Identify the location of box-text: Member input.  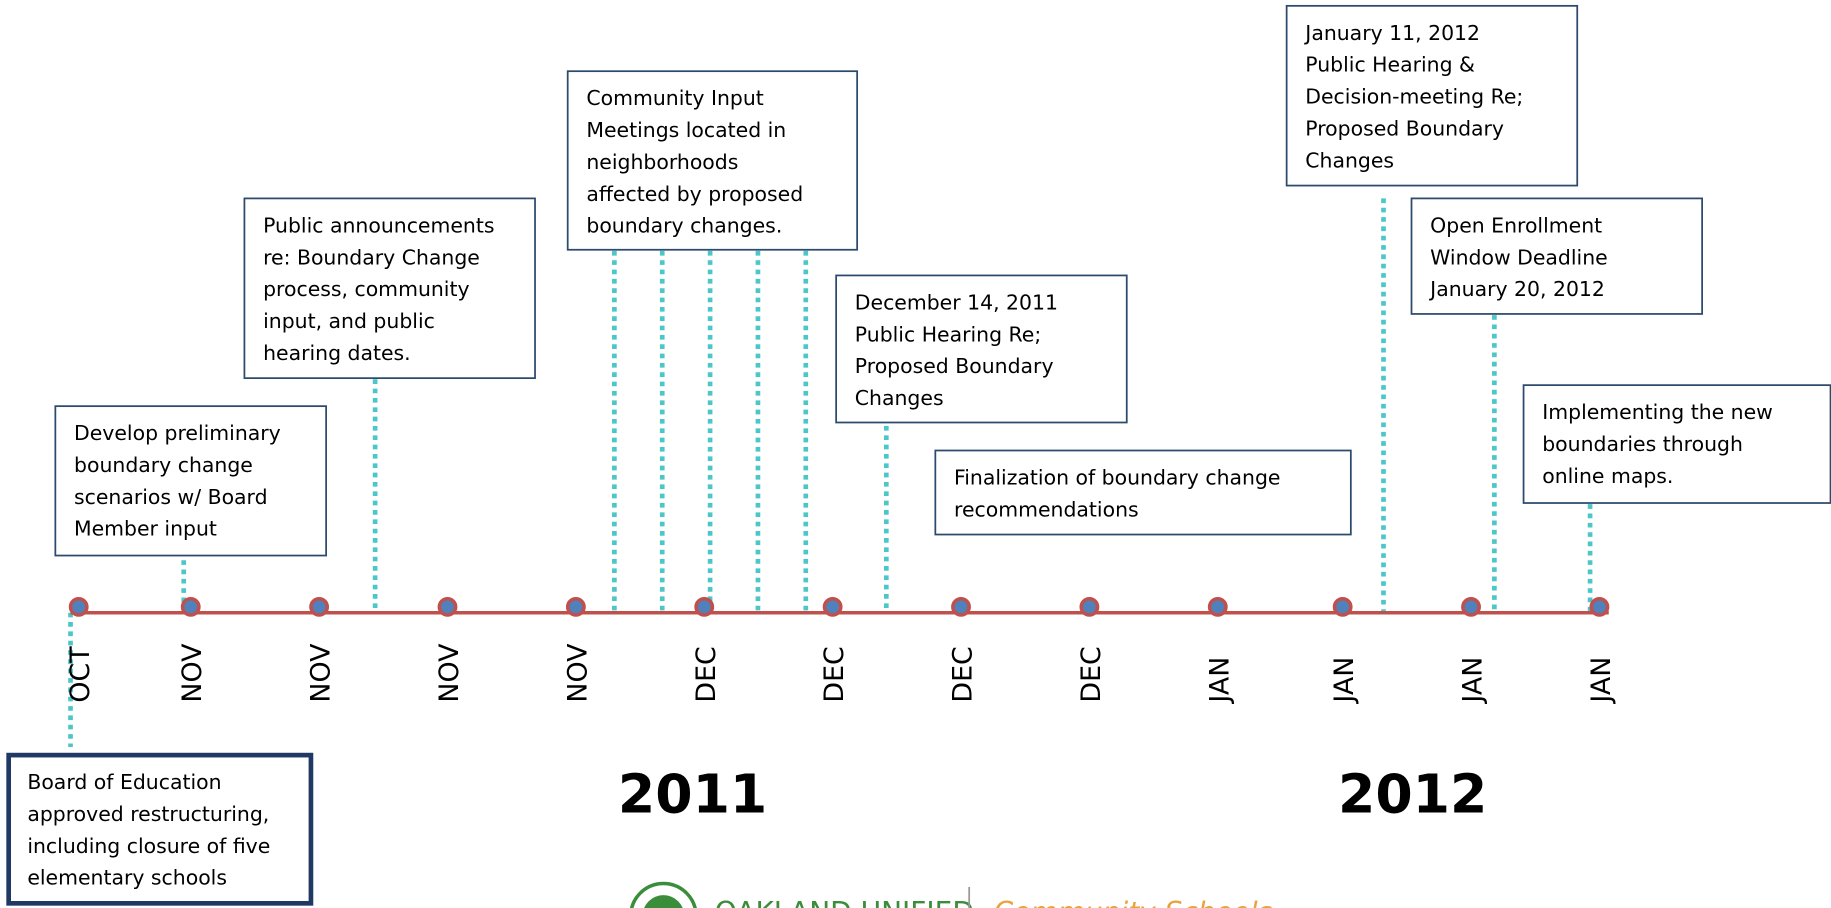
(145, 529).